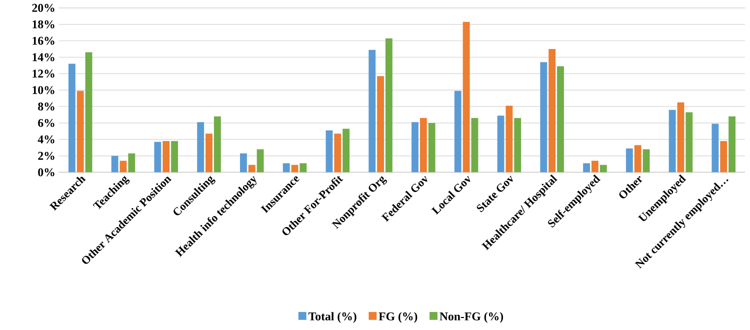 The image size is (750, 330). Describe the element at coordinates (332, 317) in the screenshot. I see `legend-label: Total (%)` at that location.